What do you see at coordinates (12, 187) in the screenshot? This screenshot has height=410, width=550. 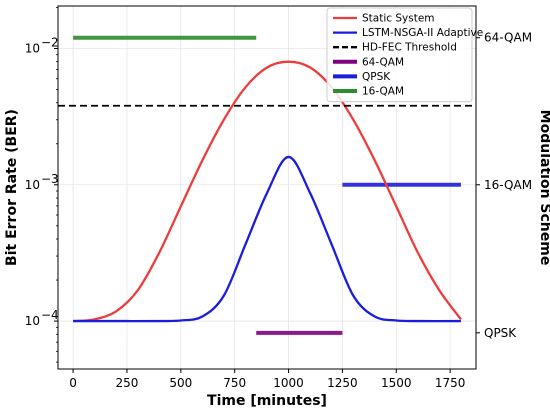 I see `y-axis-label: Bit Error Rate (BER)` at bounding box center [12, 187].